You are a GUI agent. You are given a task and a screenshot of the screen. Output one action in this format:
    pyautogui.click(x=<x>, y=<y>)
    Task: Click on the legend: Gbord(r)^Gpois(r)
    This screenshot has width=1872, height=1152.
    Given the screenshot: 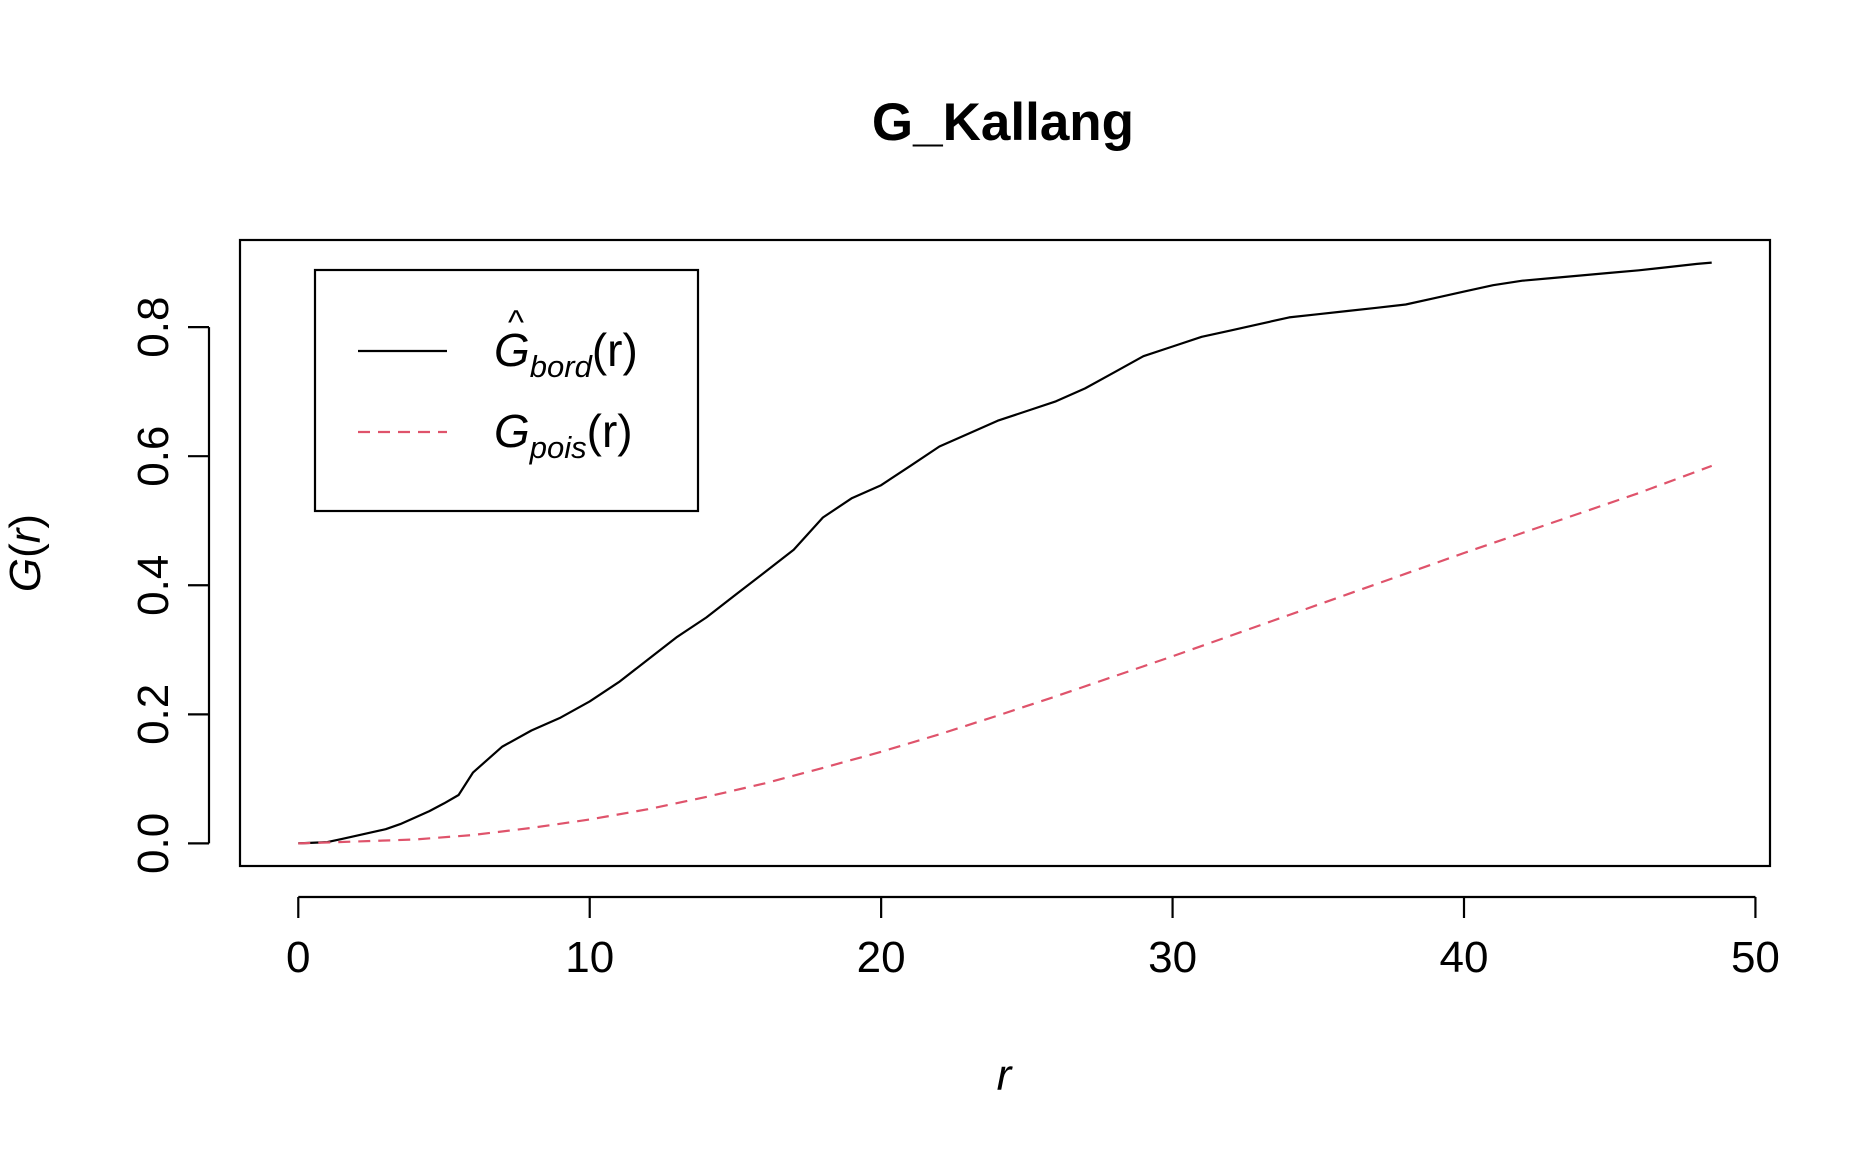 What is the action you would take?
    pyautogui.click(x=506, y=390)
    